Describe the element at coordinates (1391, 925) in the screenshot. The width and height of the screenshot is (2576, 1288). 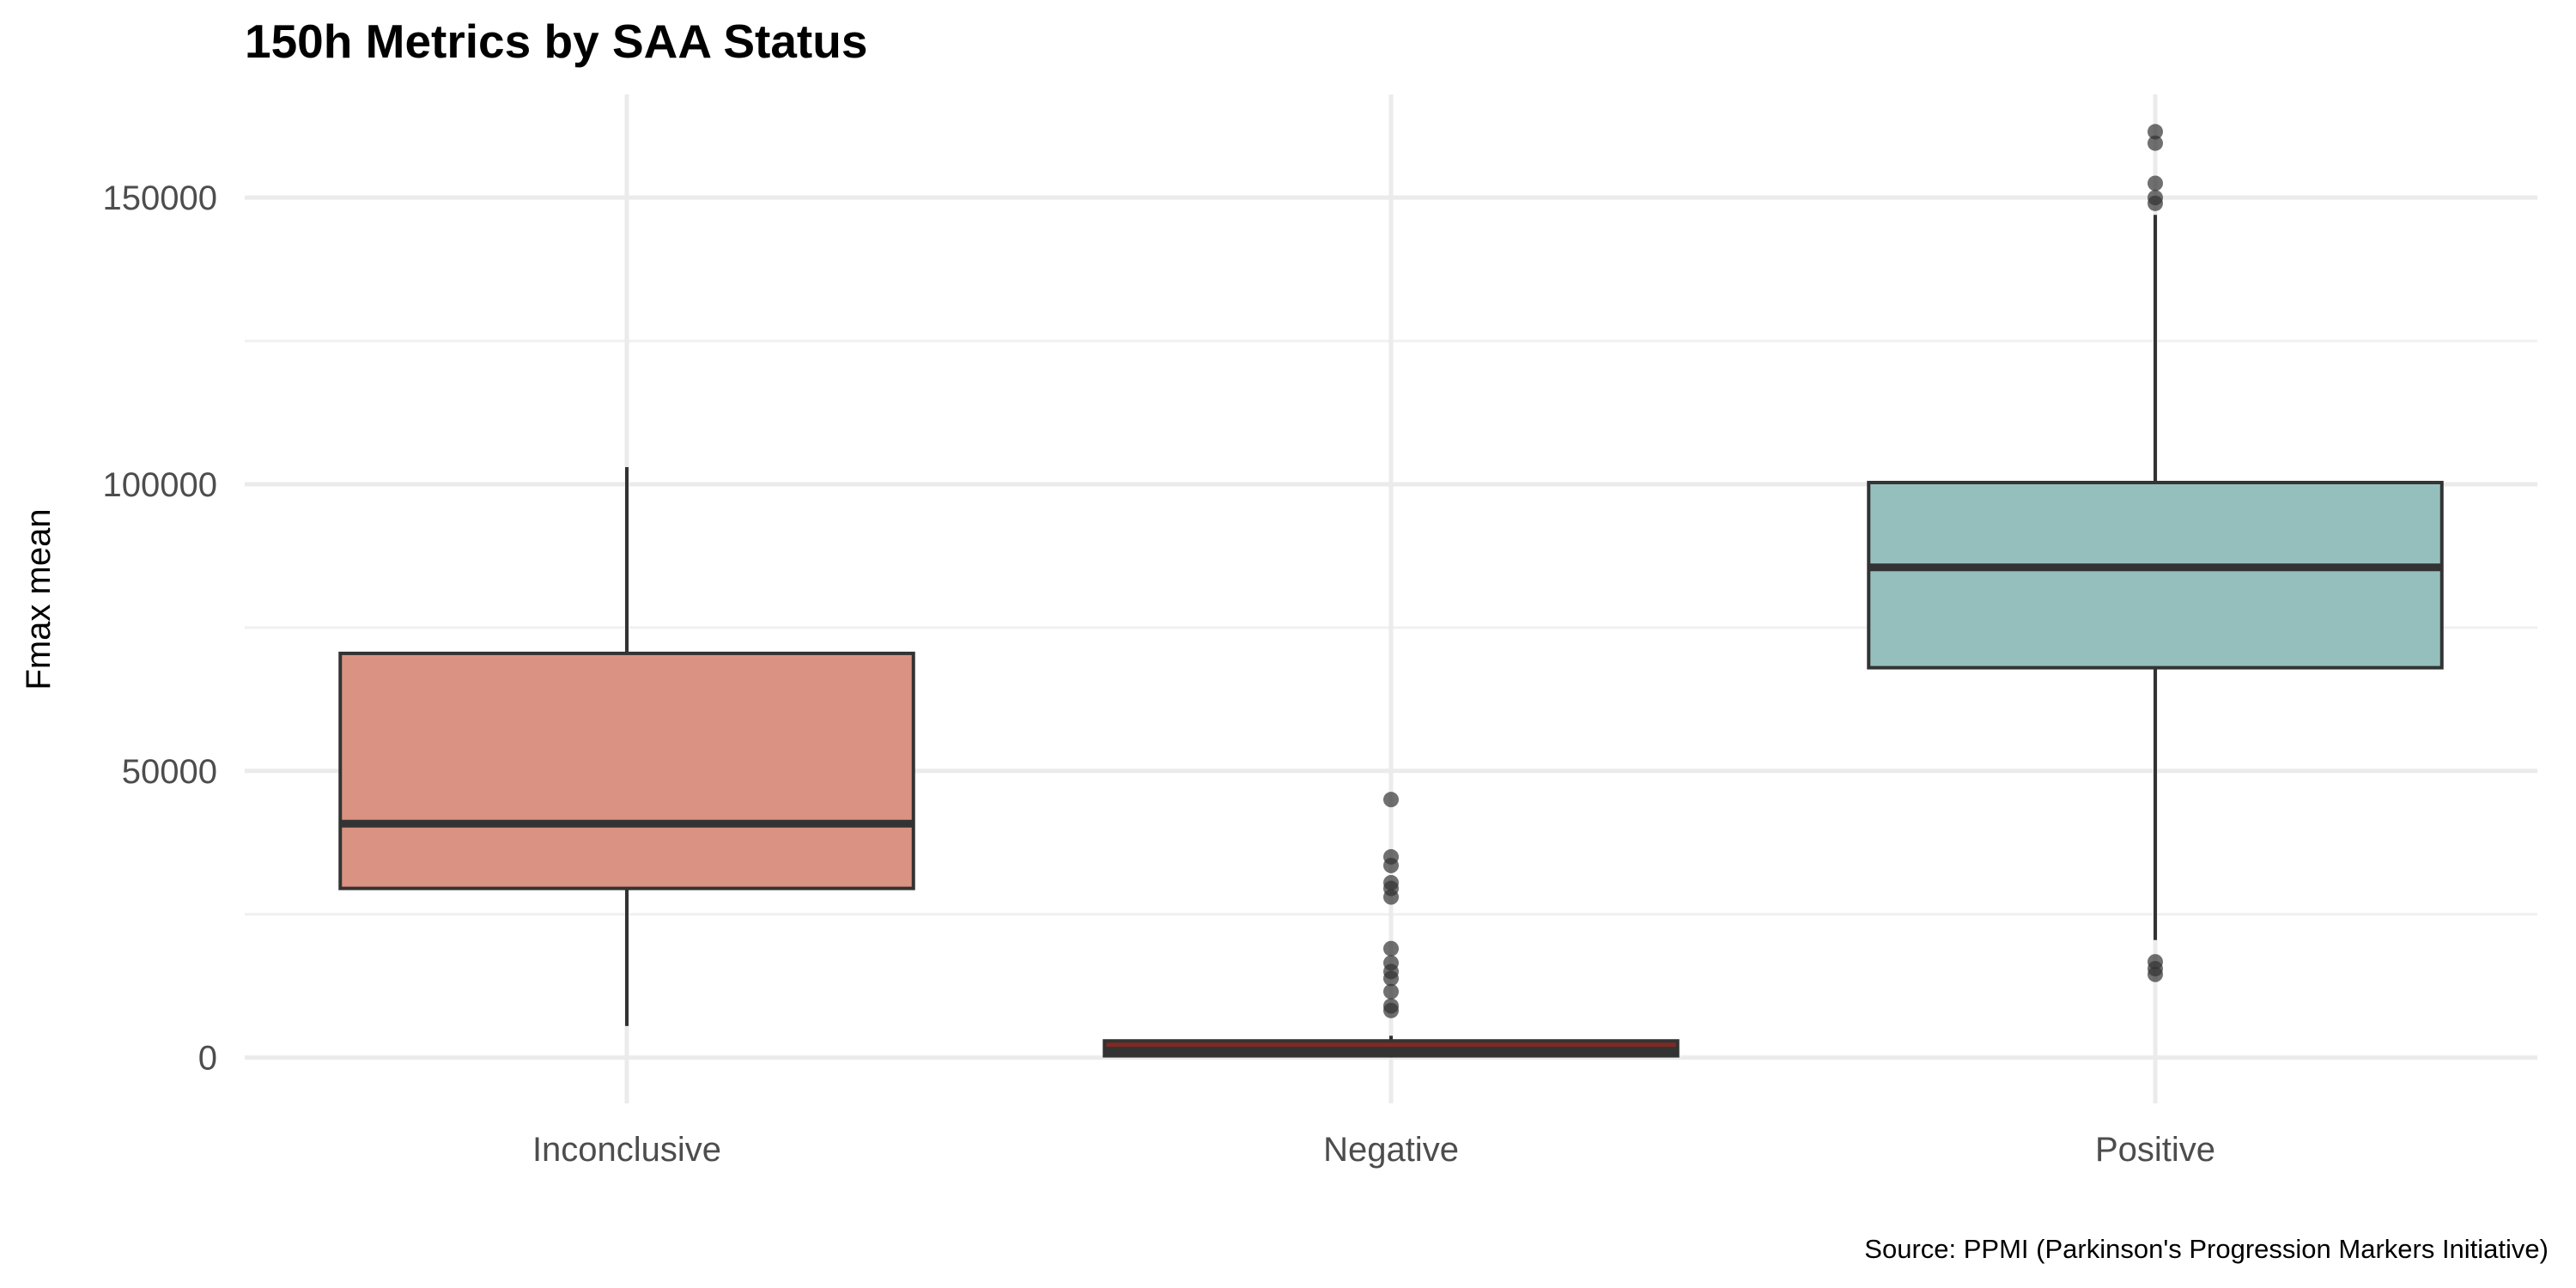
I see `box-negative` at that location.